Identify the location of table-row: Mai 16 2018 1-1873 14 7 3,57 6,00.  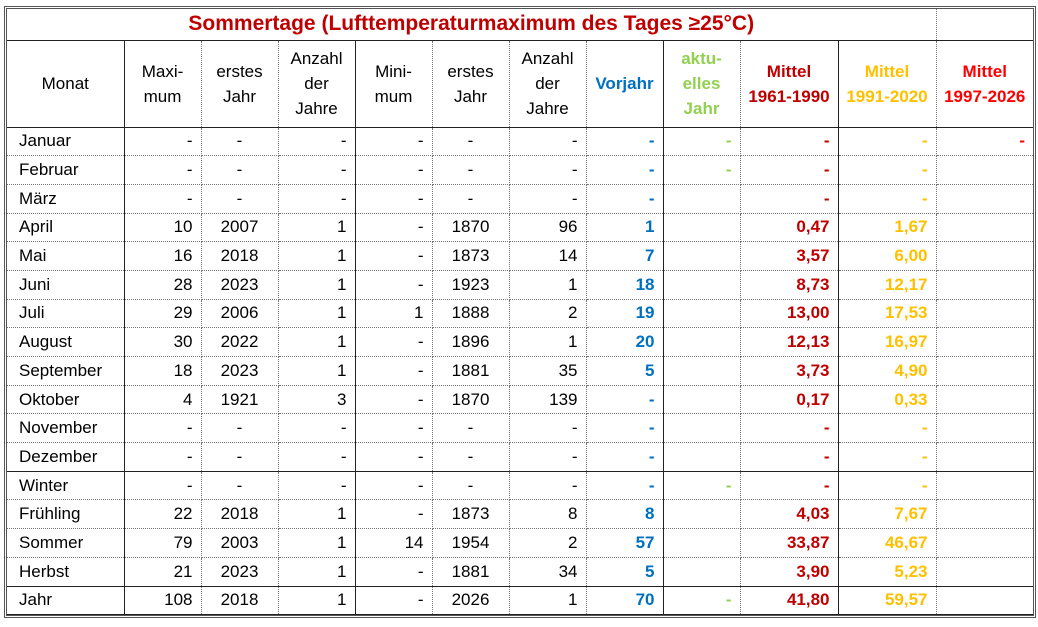
(520, 256).